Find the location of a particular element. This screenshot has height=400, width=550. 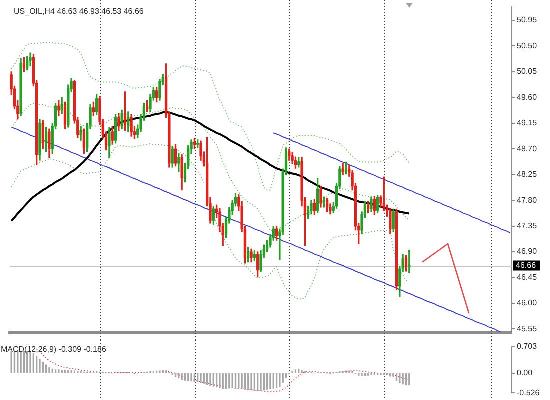

ref-line-label: 46.66 is located at coordinates (526, 265).